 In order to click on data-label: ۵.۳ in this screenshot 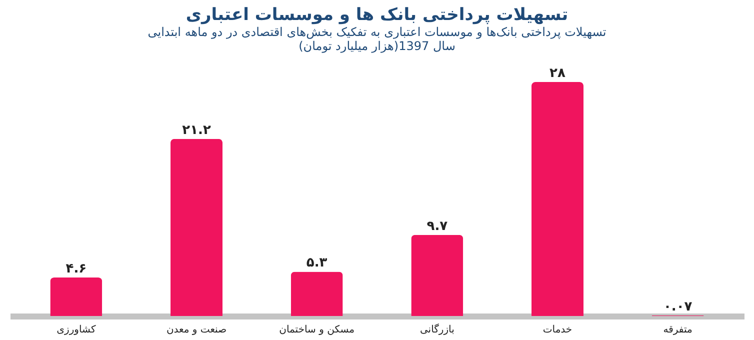, I will do `click(317, 263)`.